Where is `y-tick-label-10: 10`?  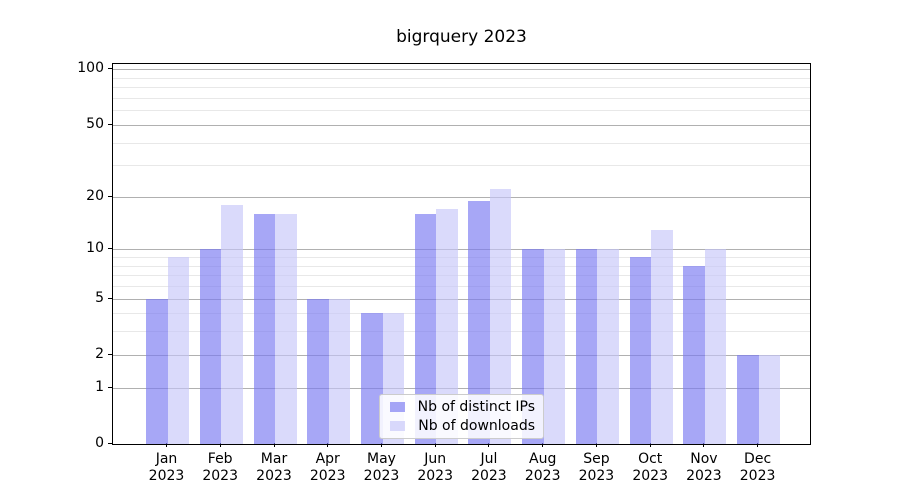 y-tick-label-10: 10 is located at coordinates (95, 248).